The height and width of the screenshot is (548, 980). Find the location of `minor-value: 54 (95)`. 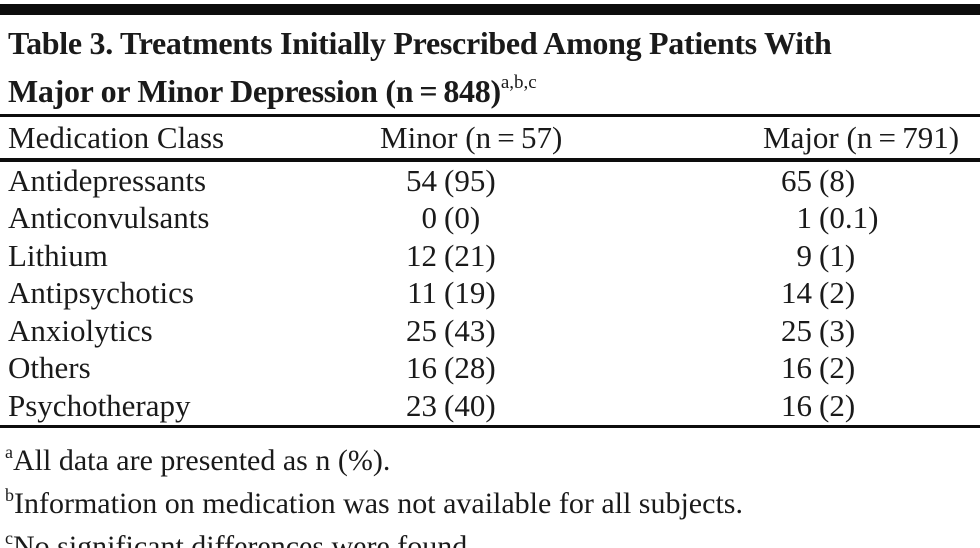

minor-value: 54 (95) is located at coordinates (515, 181).